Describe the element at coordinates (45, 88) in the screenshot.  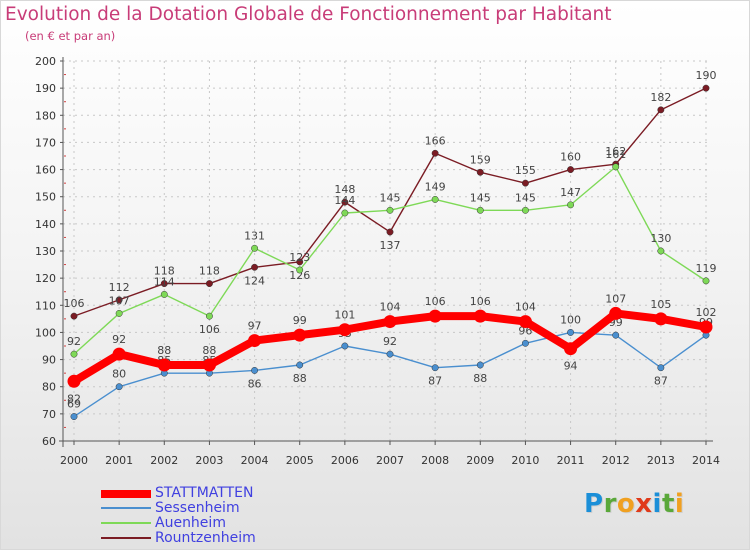
I see `y-tick-label: 190` at that location.